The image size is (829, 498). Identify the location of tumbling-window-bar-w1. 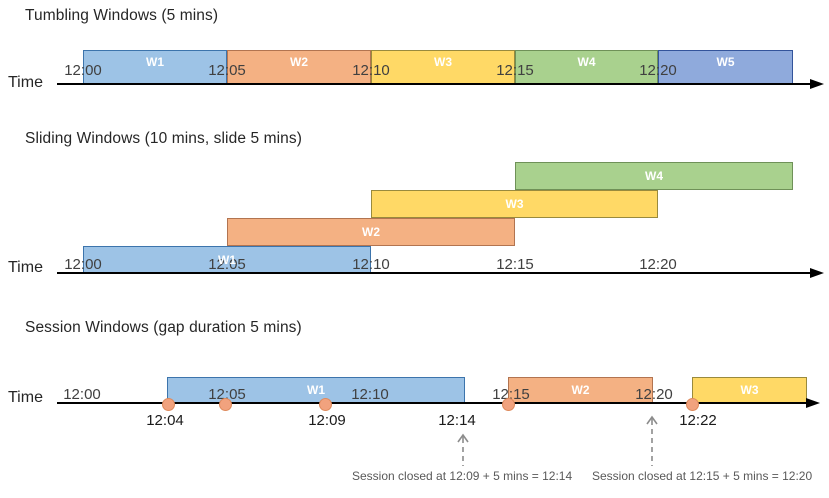
(155, 67).